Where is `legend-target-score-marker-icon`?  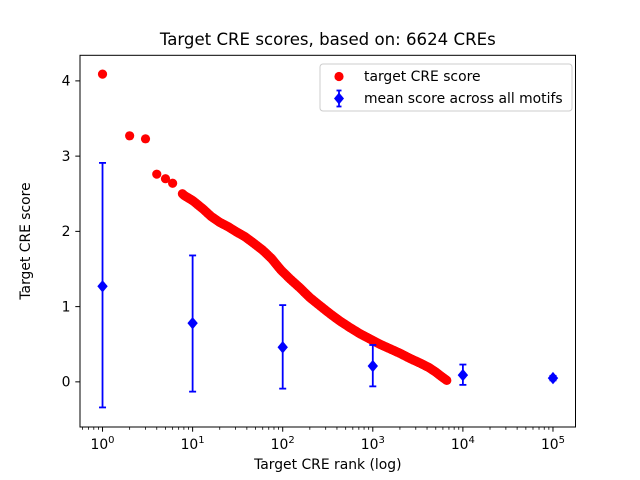
legend-target-score-marker-icon is located at coordinates (339, 76).